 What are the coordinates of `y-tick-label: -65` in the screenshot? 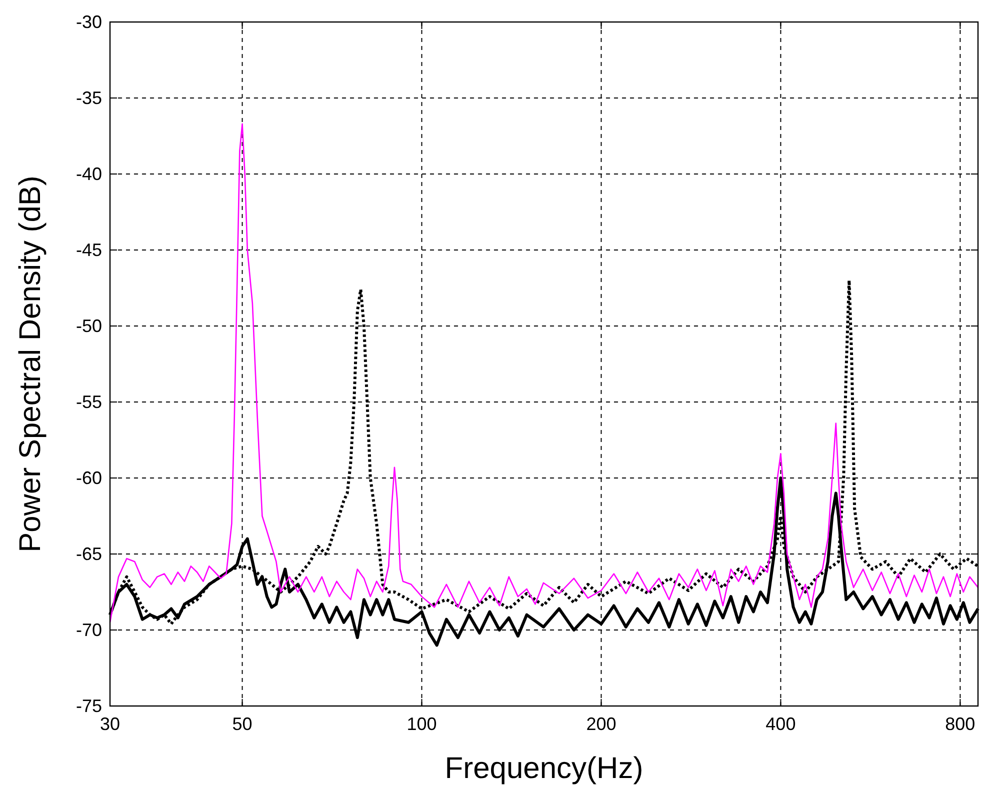 It's located at (89, 554).